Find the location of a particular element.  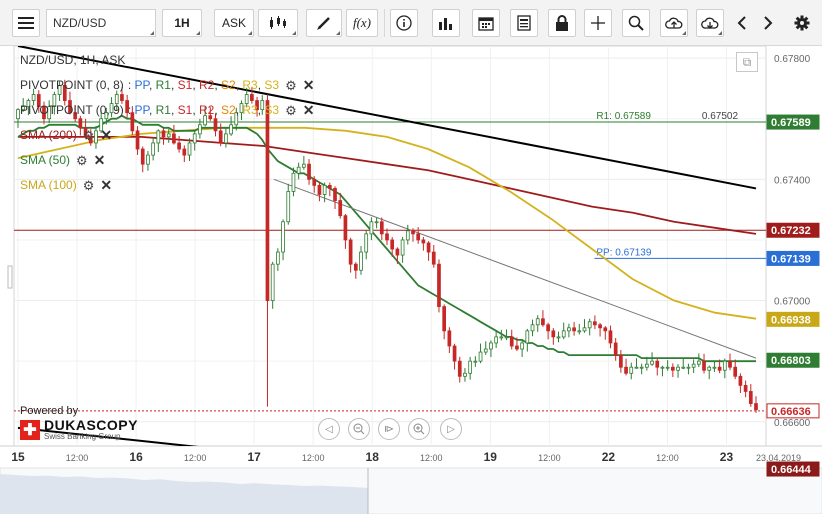

timeframe-button: 1H is located at coordinates (182, 23).